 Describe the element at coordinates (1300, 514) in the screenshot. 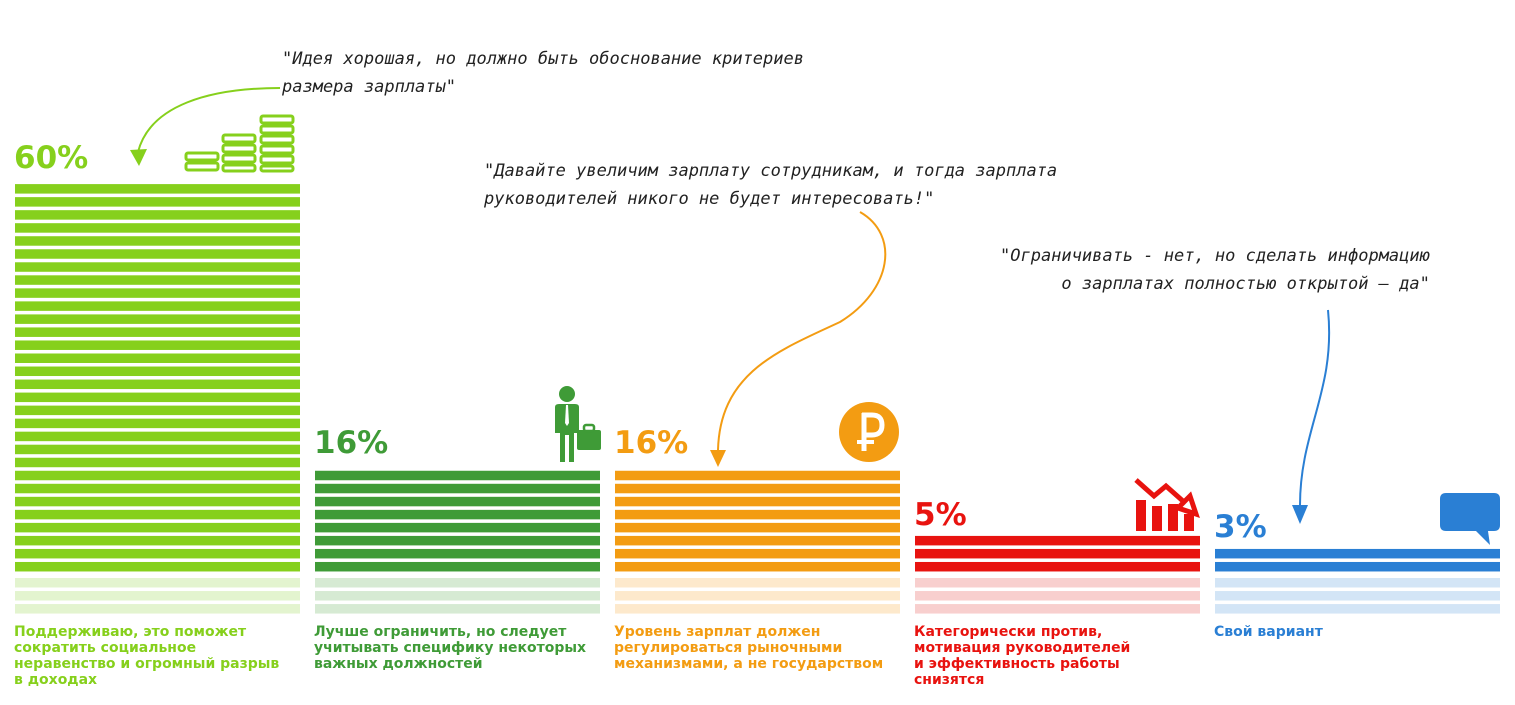

I see `quote-arrow-3-head` at that location.